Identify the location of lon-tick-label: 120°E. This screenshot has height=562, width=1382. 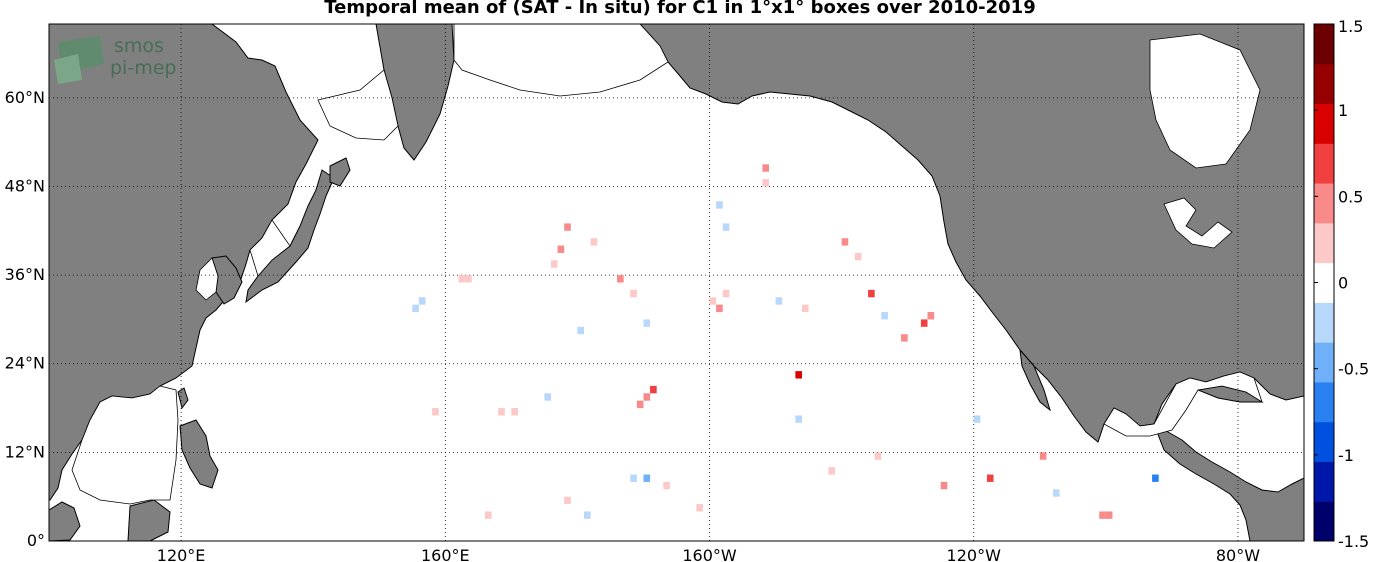
(181, 554).